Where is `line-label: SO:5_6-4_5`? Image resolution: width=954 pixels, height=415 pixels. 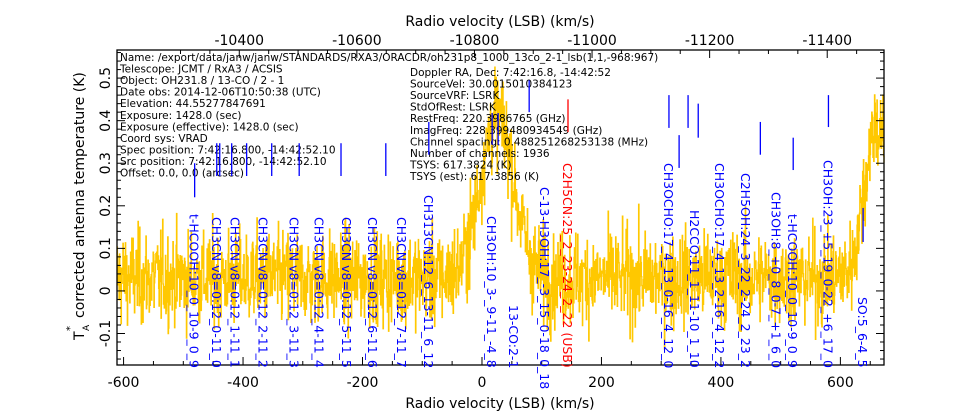 line-label: SO:5_6-4_5 is located at coordinates (862, 332).